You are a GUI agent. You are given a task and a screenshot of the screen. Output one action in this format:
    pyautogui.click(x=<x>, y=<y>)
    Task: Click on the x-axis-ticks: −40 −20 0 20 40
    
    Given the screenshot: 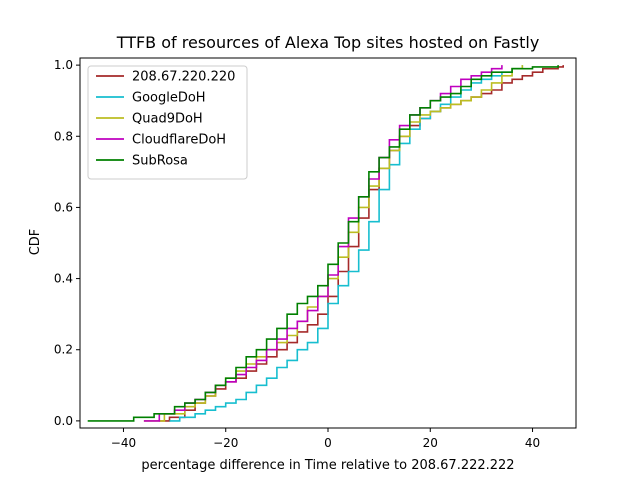 What is the action you would take?
    pyautogui.click(x=325, y=439)
    